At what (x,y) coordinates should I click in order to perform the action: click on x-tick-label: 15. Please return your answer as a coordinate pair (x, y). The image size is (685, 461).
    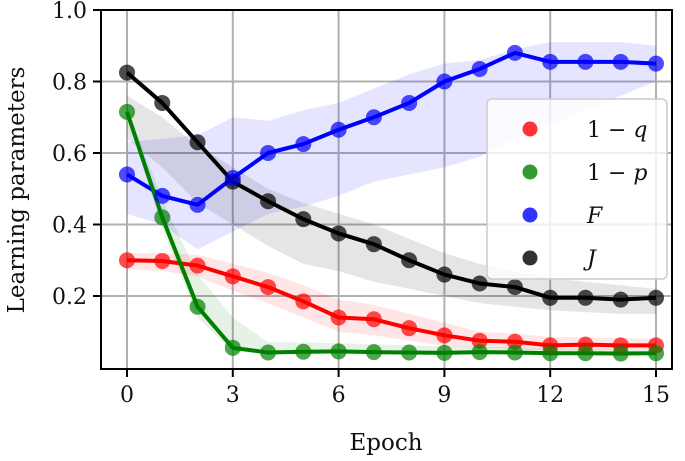
    Looking at the image, I should click on (656, 395).